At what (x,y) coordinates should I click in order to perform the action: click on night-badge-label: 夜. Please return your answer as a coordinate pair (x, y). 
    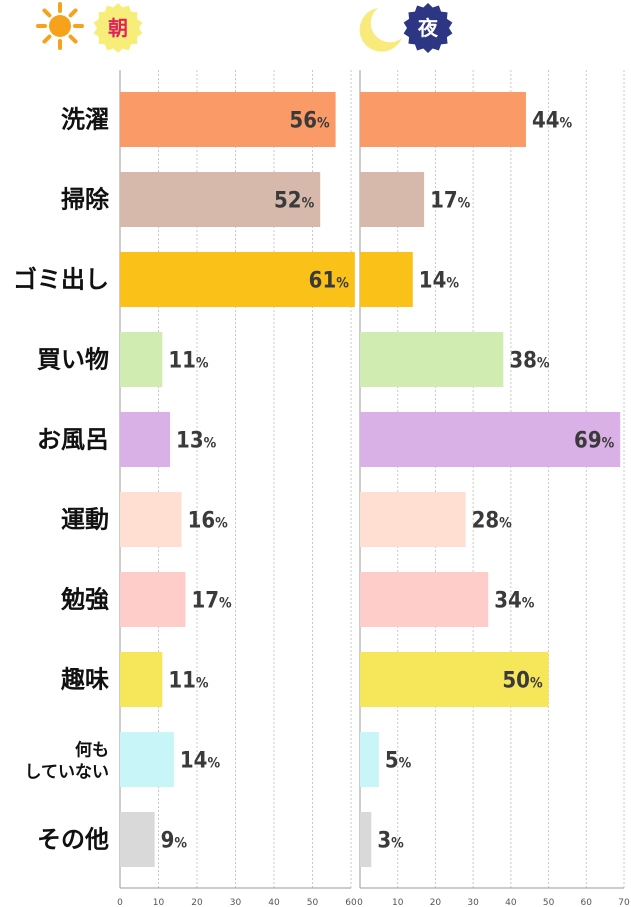
    Looking at the image, I should click on (428, 28).